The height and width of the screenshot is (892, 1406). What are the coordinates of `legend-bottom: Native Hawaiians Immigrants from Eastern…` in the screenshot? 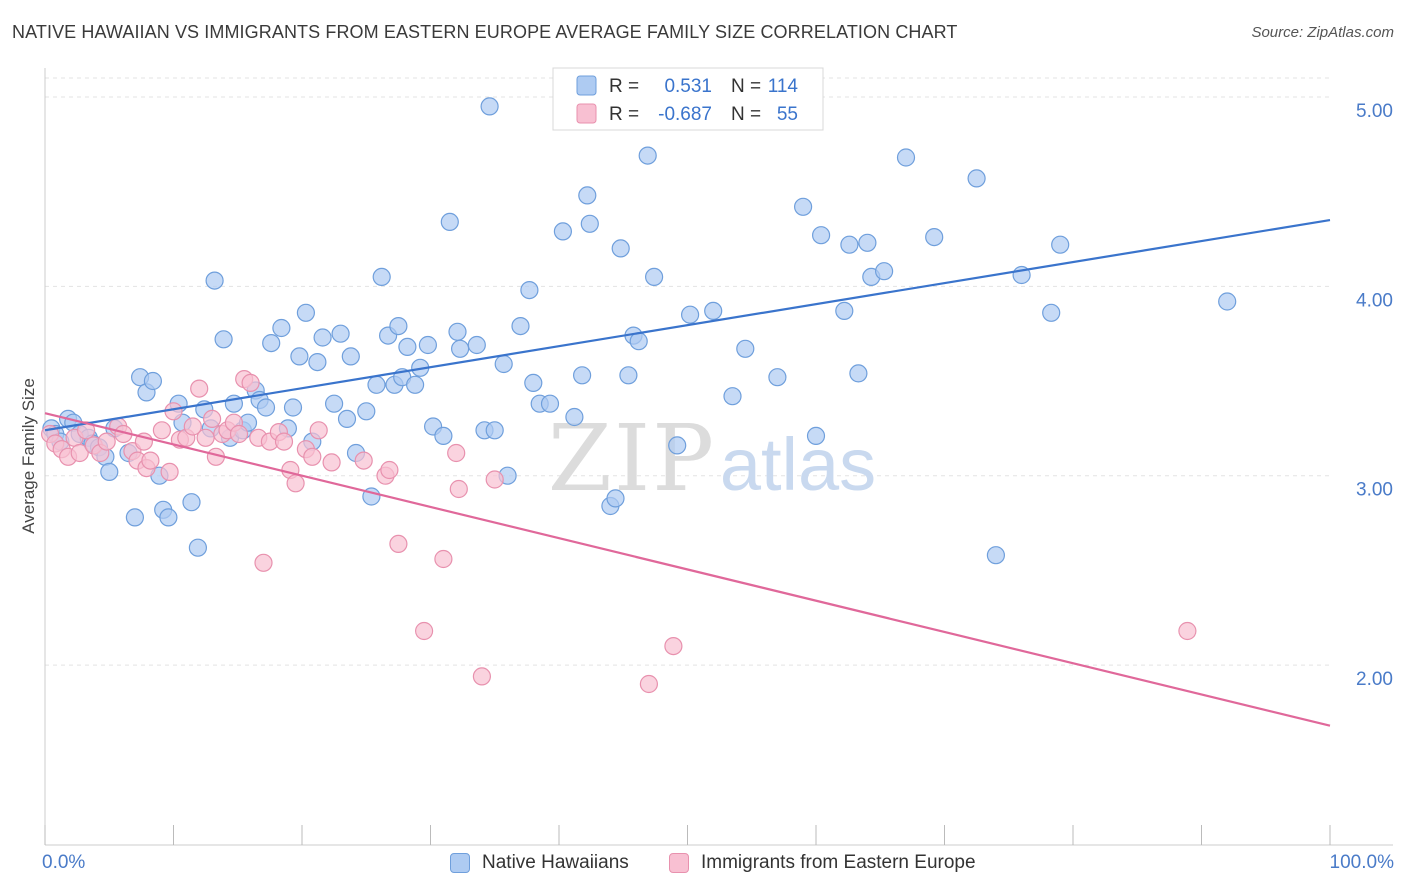 It's located at (703, 865).